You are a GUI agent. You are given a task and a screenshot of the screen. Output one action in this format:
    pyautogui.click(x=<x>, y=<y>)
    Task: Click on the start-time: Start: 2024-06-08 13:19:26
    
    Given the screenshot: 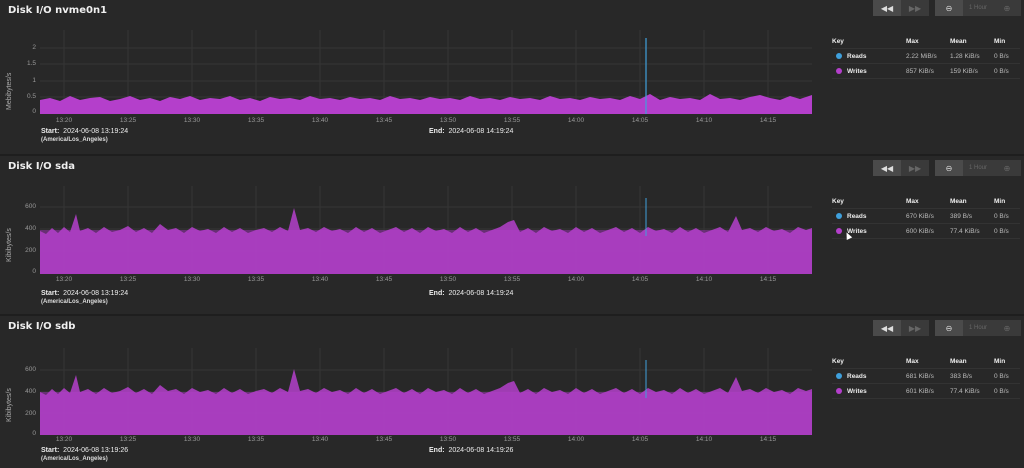 What is the action you would take?
    pyautogui.click(x=85, y=450)
    